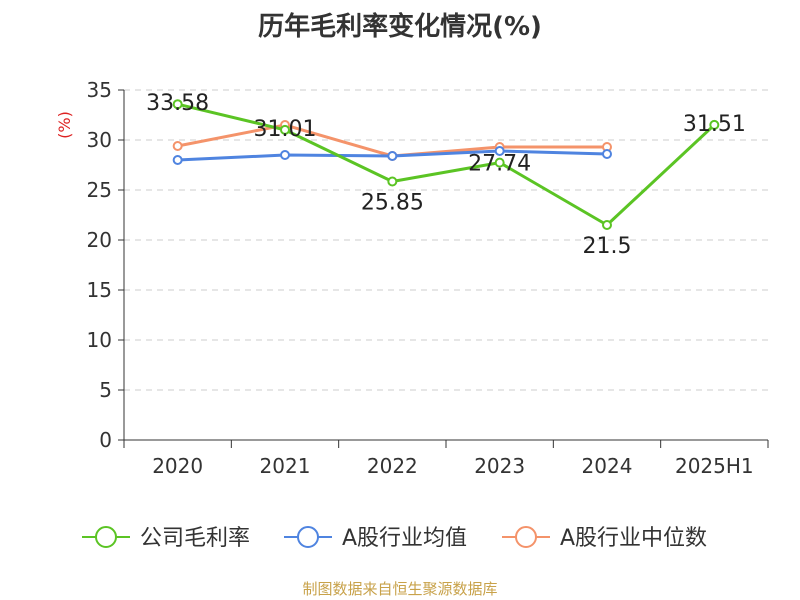  What do you see at coordinates (99, 290) in the screenshot?
I see `y-tick-label: 15` at bounding box center [99, 290].